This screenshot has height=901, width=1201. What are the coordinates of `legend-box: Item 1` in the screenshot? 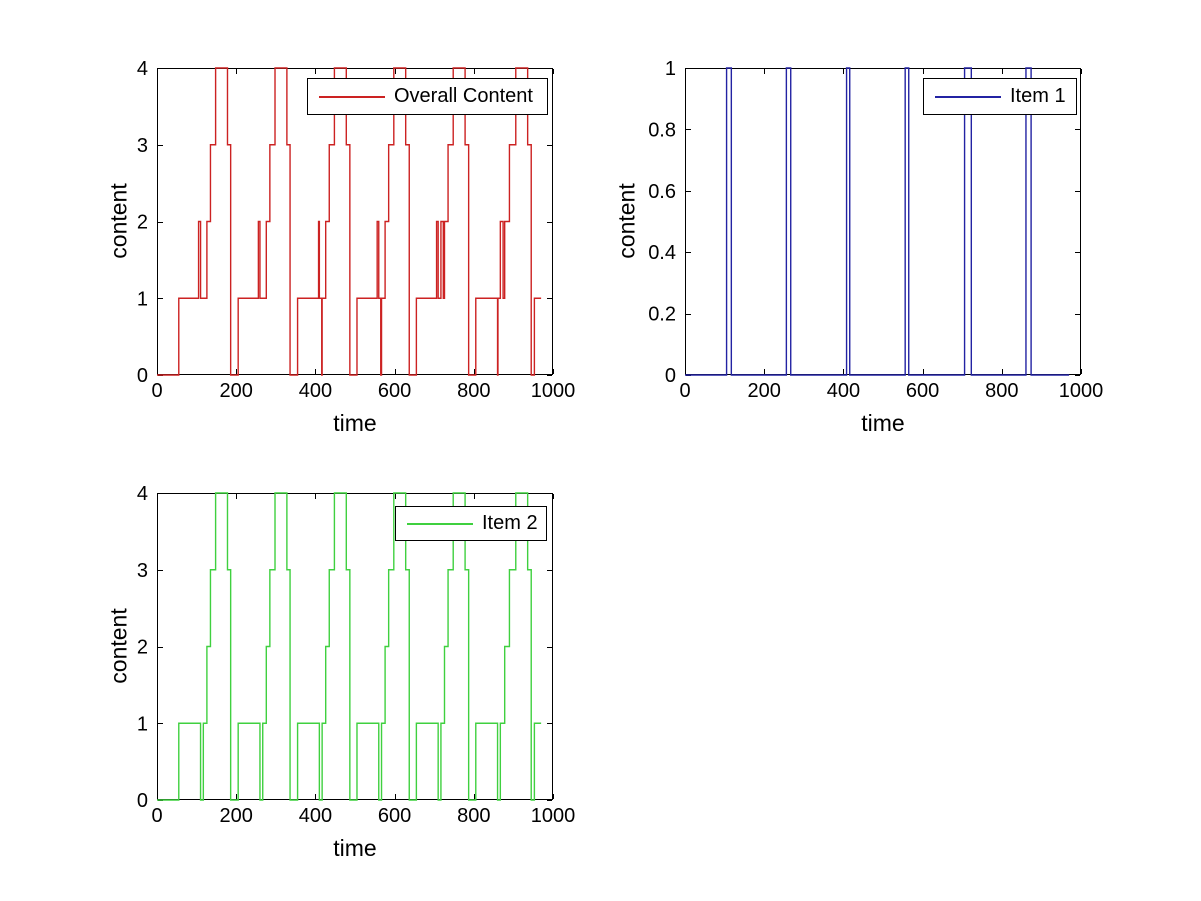 It's located at (1000, 96).